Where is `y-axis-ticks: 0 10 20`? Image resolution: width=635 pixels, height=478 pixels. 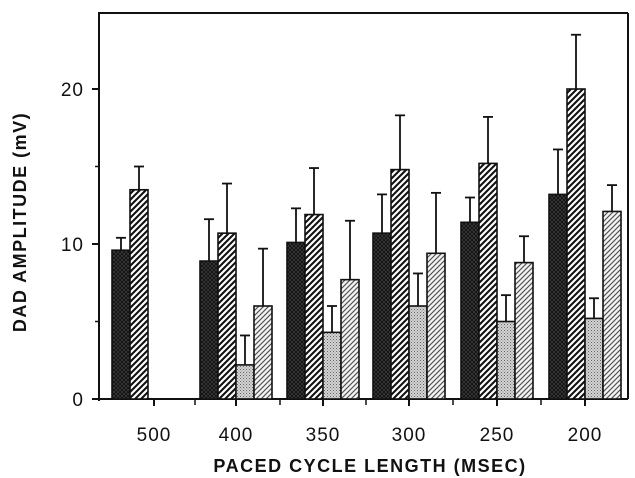
y-axis-ticks: 0 10 20 is located at coordinates (80, 245).